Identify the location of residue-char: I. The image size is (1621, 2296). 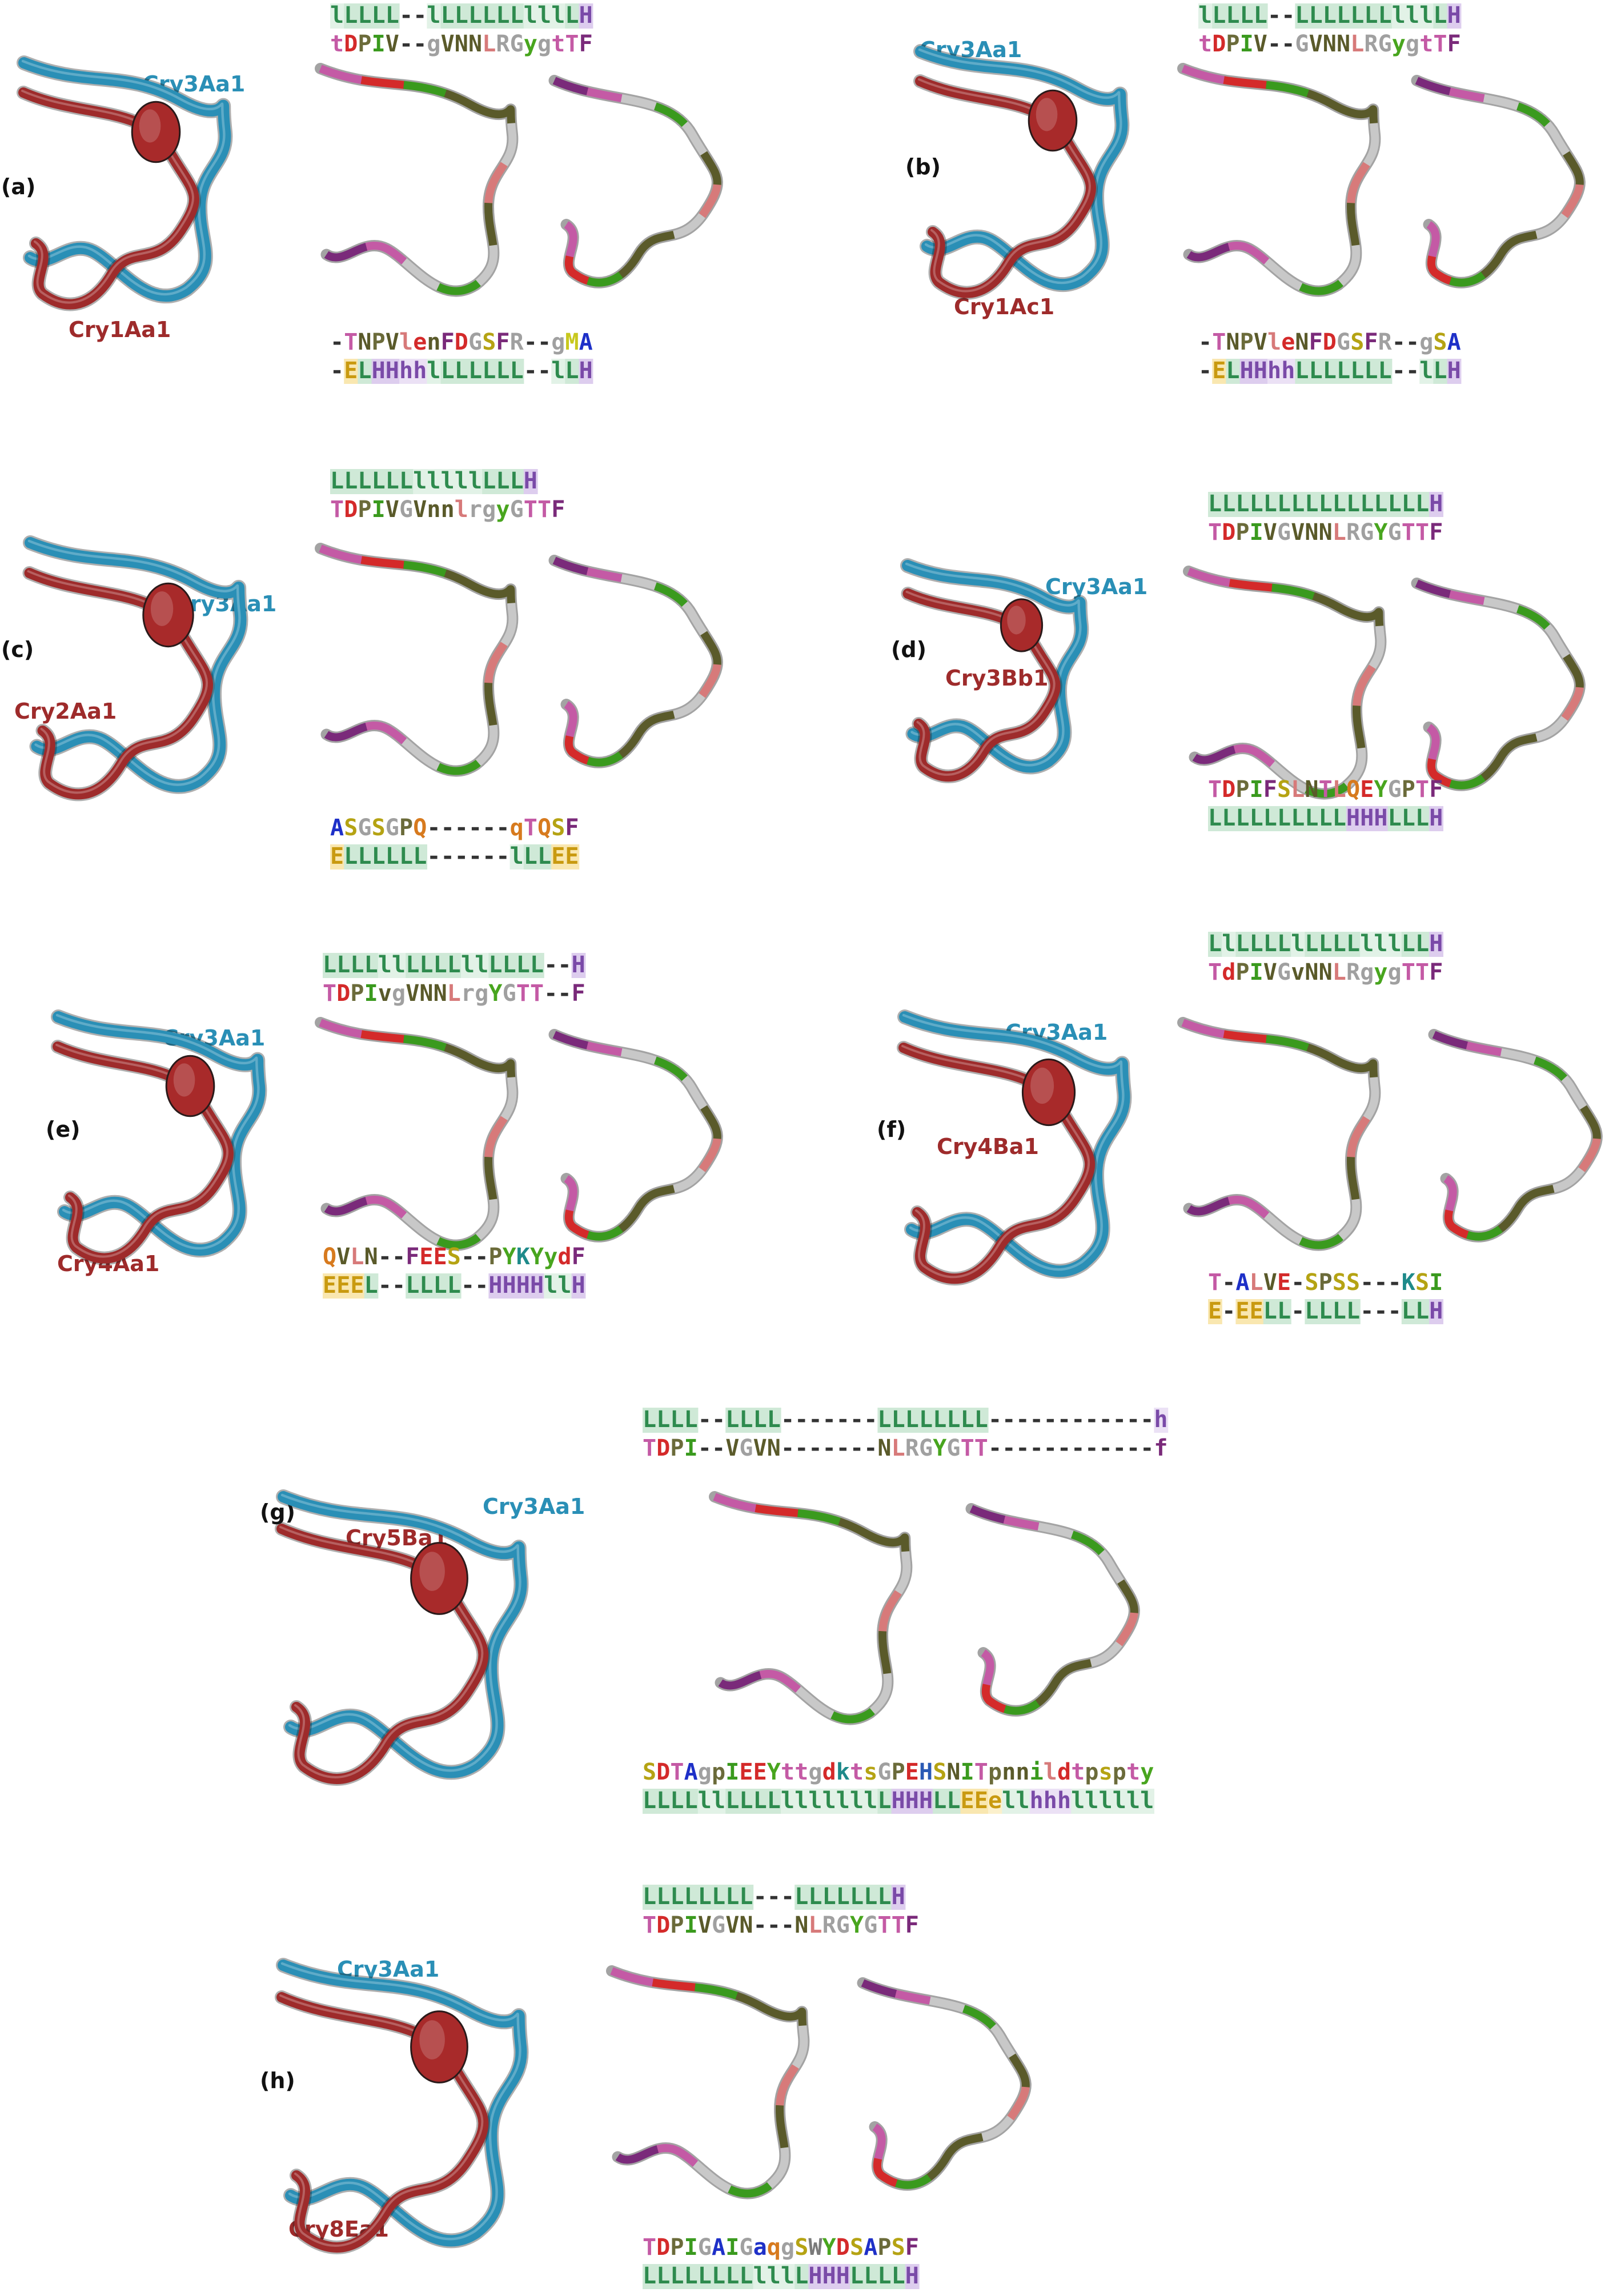
(691, 1448).